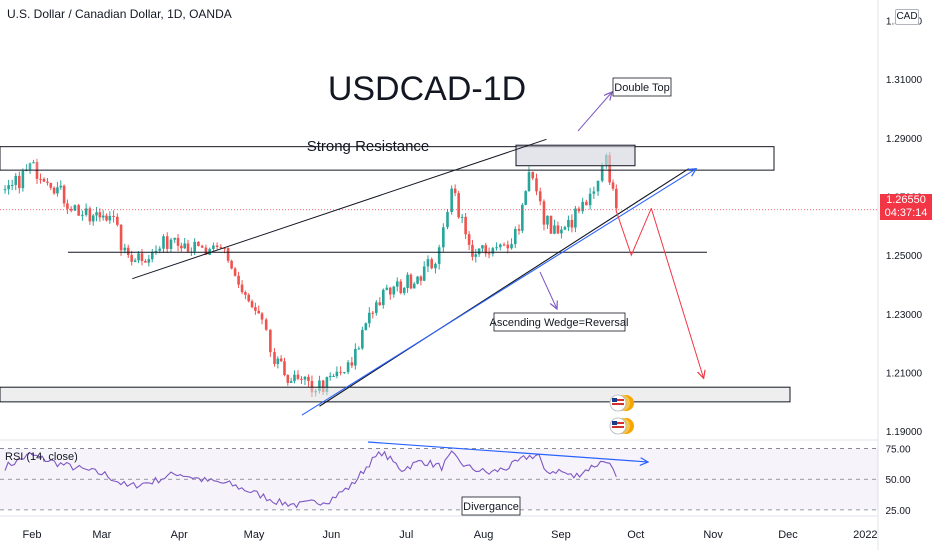 The width and height of the screenshot is (932, 555). What do you see at coordinates (101, 535) in the screenshot?
I see `time-tick-label: Mar` at bounding box center [101, 535].